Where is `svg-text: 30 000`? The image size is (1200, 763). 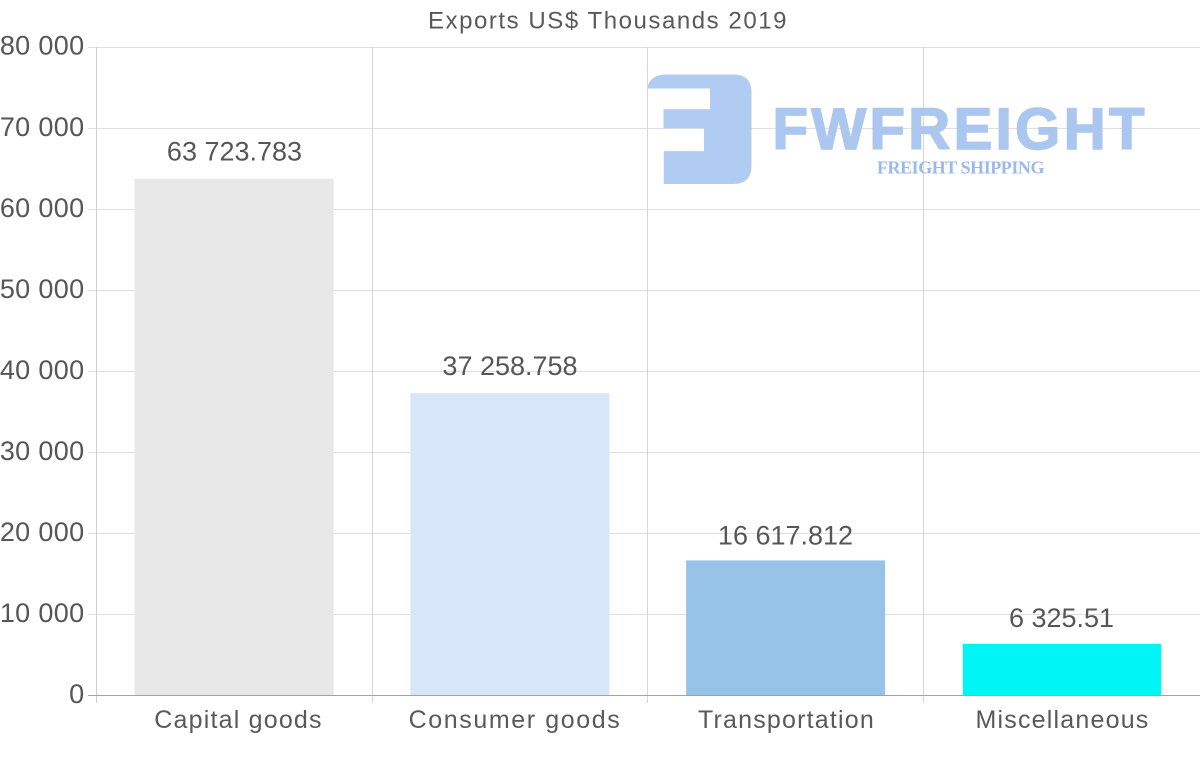
svg-text: 30 000 is located at coordinates (42, 451).